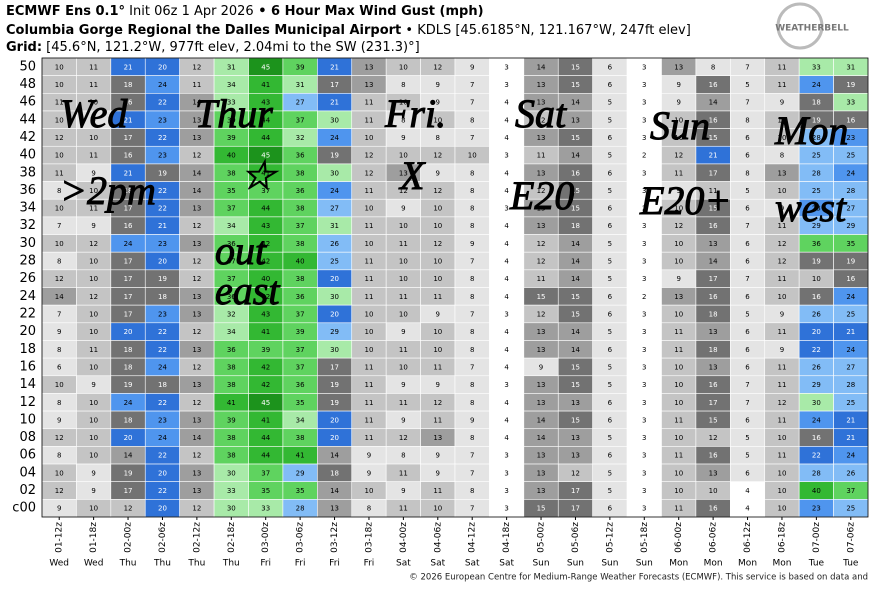 The height and width of the screenshot is (589, 881). I want to click on row-label: 44, so click(27, 119).